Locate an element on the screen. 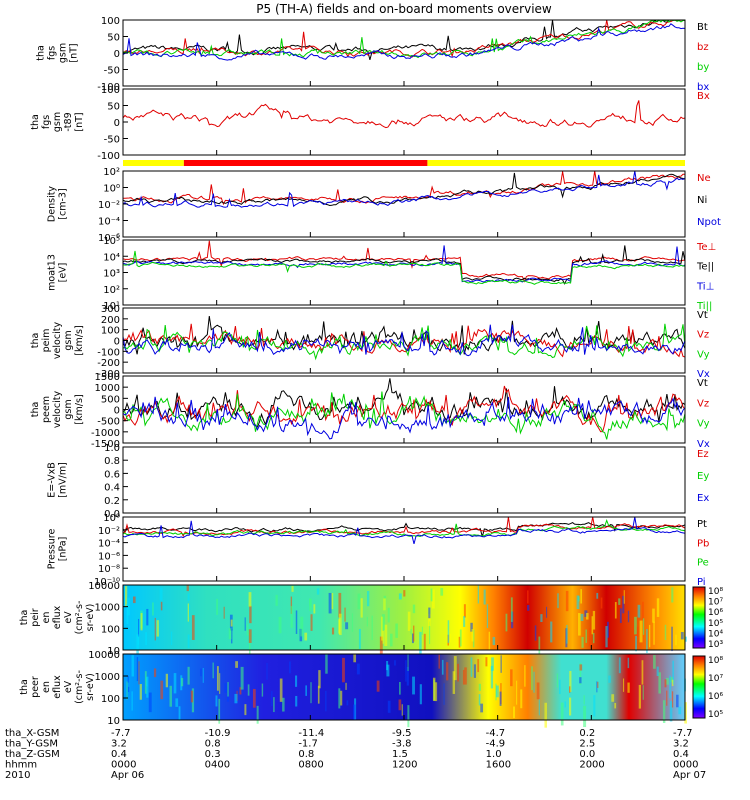 The height and width of the screenshot is (800, 750). y-tick-label: 200 is located at coordinates (110, 320).